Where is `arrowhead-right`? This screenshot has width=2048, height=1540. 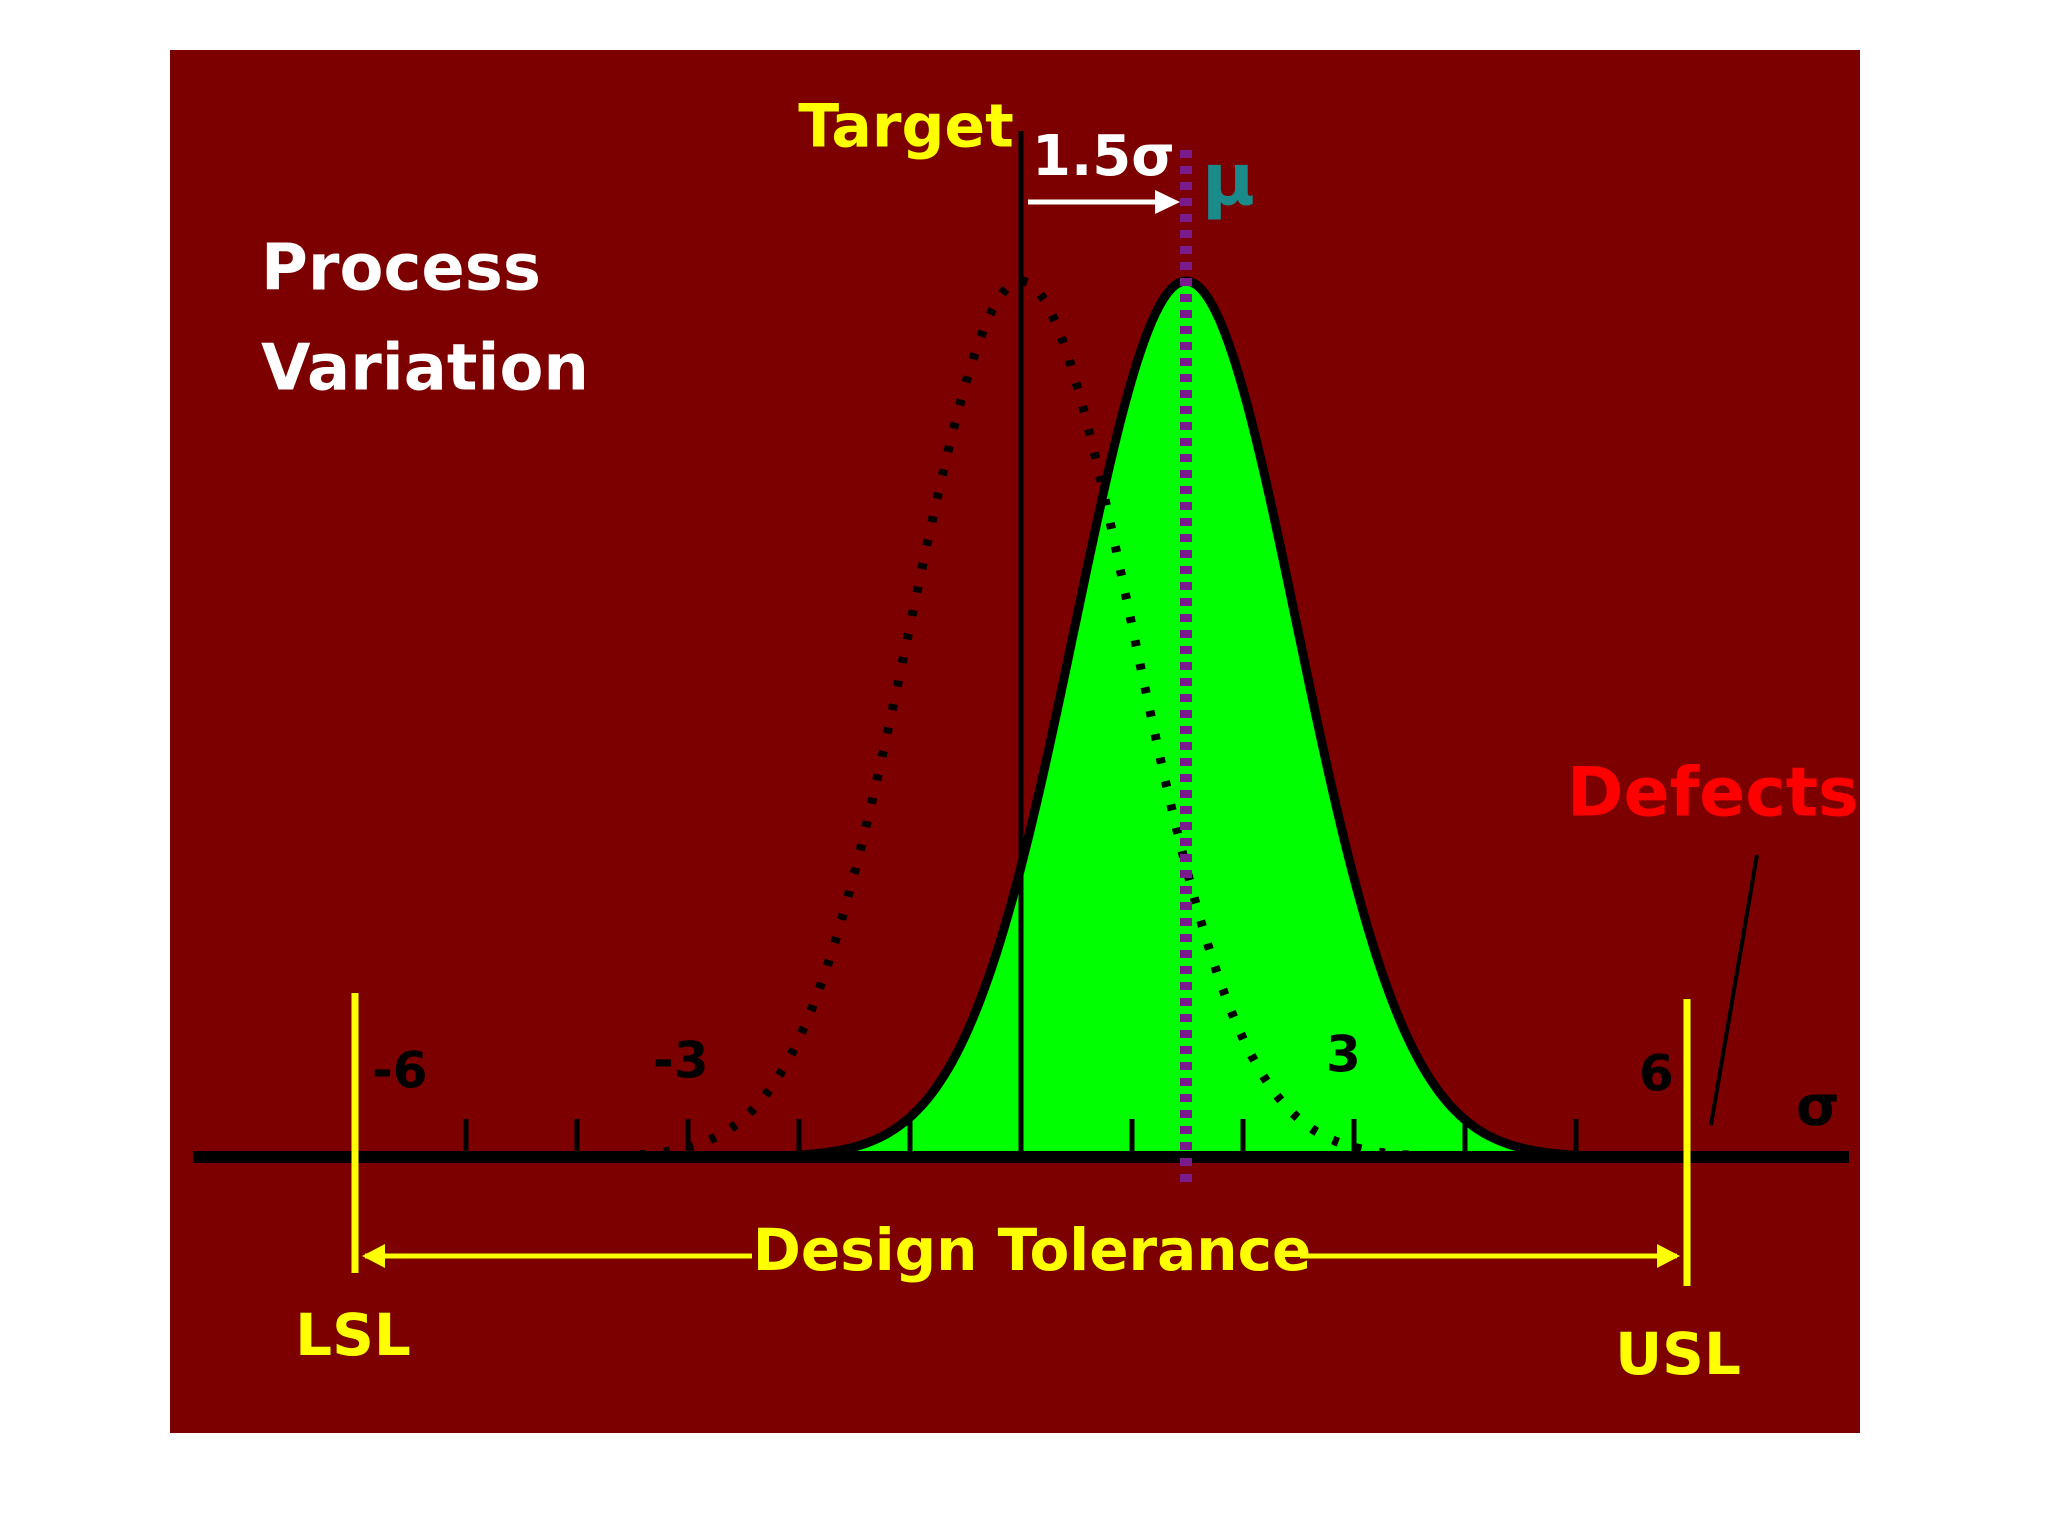
arrowhead-right is located at coordinates (1668, 1256).